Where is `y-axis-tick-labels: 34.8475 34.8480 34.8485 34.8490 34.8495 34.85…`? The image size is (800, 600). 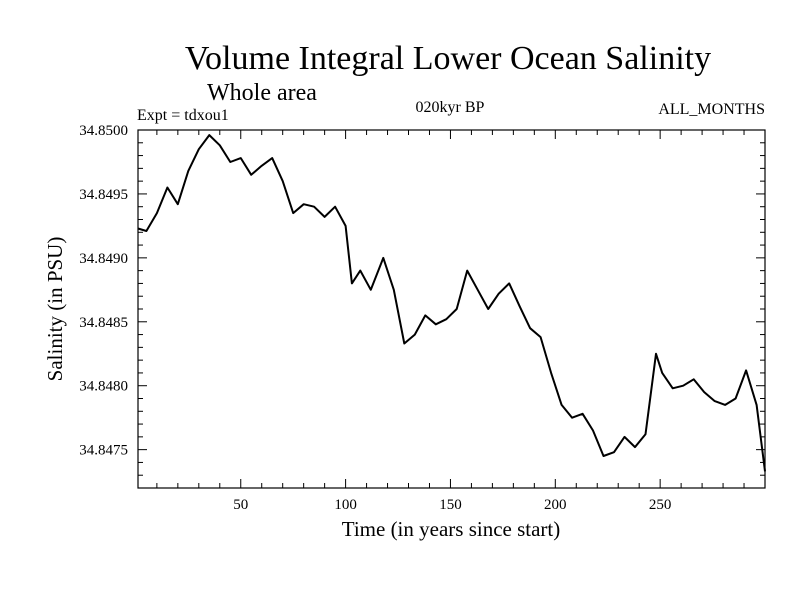 y-axis-tick-labels: 34.8475 34.8480 34.8485 34.8490 34.8495 34.85… is located at coordinates (103, 291).